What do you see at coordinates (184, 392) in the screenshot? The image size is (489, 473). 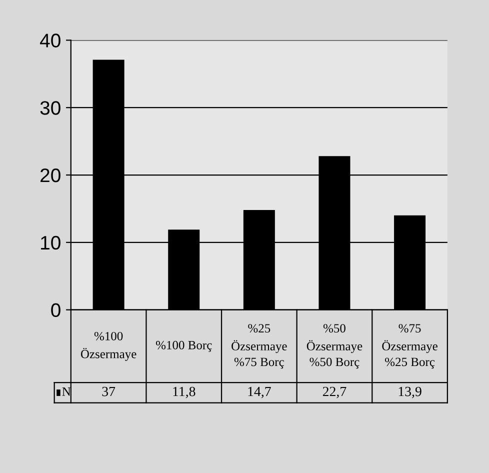 I see `data-label: 11,8` at bounding box center [184, 392].